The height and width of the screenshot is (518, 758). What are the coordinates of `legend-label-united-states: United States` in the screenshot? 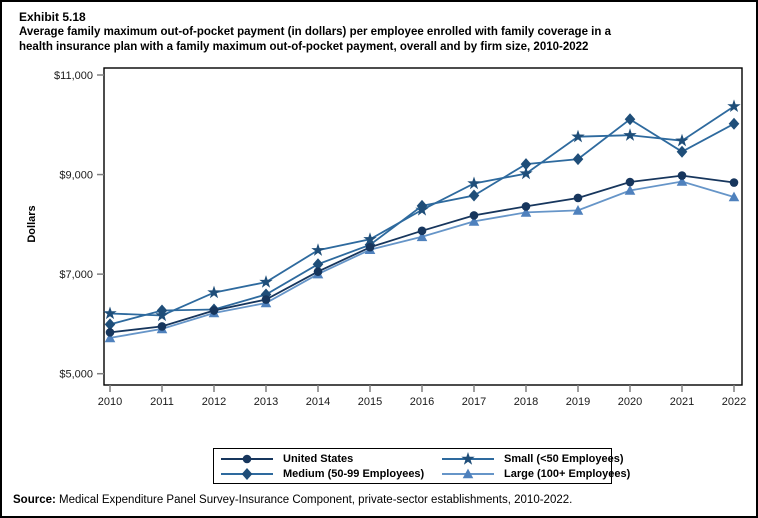 It's located at (318, 459).